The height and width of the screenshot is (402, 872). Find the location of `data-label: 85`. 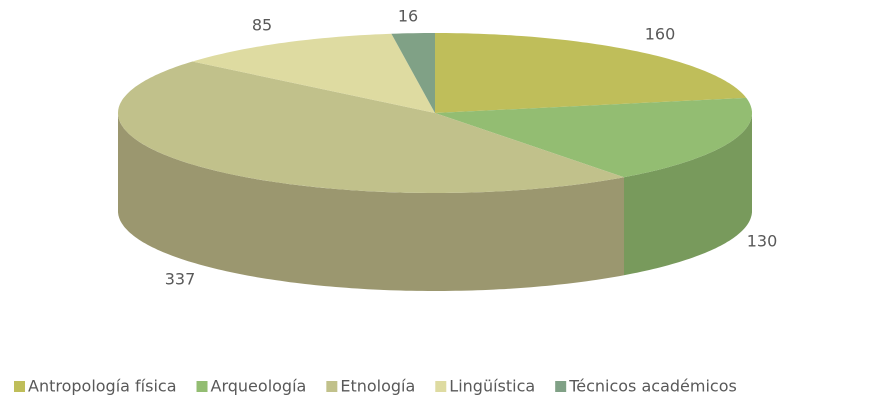

data-label: 85 is located at coordinates (262, 25).